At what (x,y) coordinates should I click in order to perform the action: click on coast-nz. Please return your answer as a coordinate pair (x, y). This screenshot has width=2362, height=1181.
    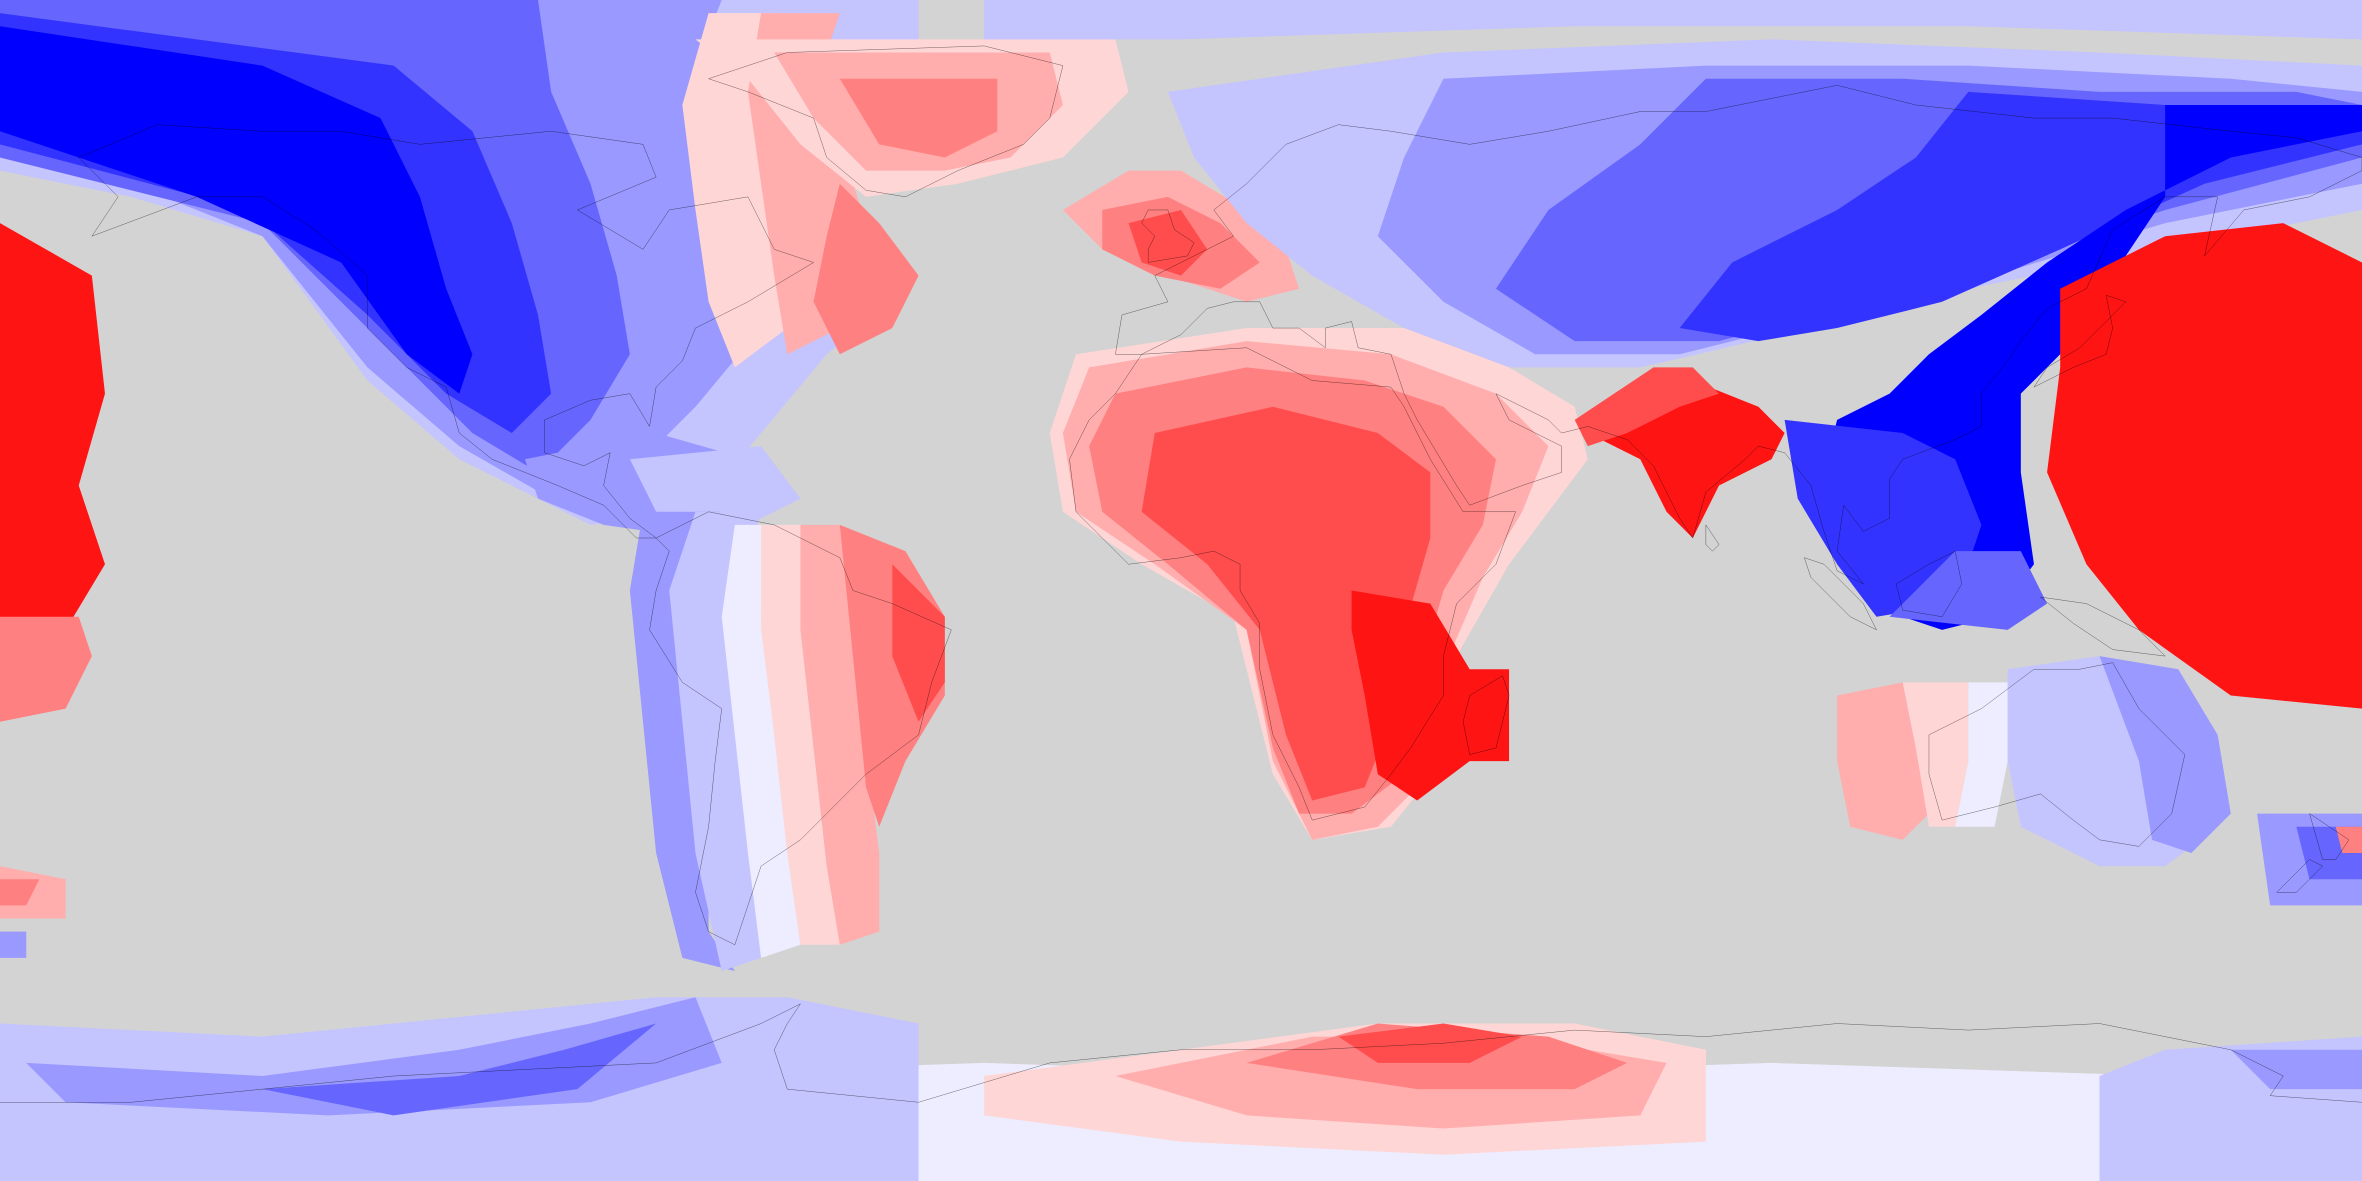
    Looking at the image, I should click on (2329, 837).